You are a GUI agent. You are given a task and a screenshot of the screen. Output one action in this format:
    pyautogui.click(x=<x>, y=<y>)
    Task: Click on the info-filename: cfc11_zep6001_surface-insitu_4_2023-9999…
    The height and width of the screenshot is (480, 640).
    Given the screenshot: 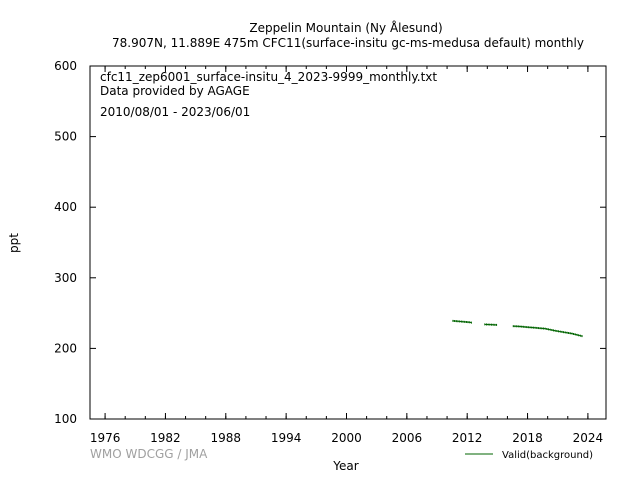 What is the action you would take?
    pyautogui.click(x=268, y=77)
    